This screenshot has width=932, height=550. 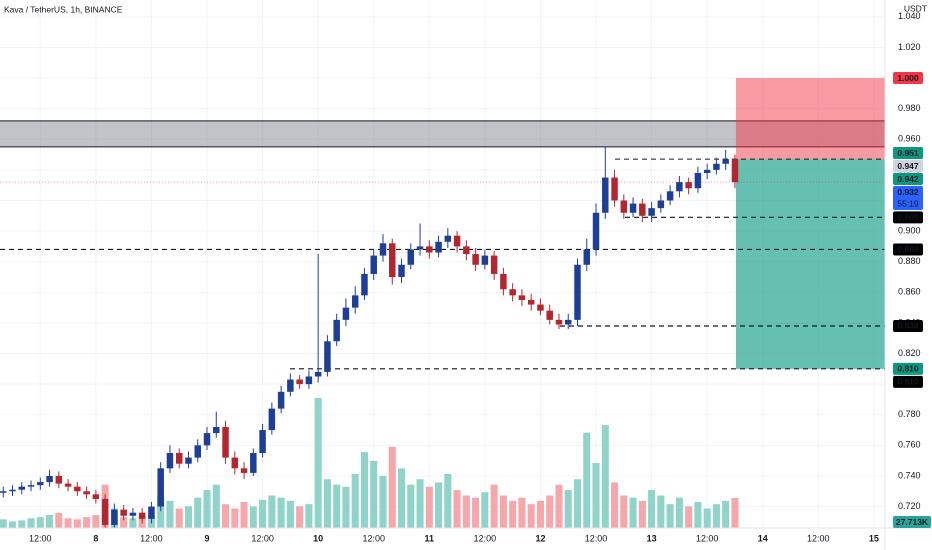 I want to click on price-tag-label: 0.947, so click(x=908, y=166).